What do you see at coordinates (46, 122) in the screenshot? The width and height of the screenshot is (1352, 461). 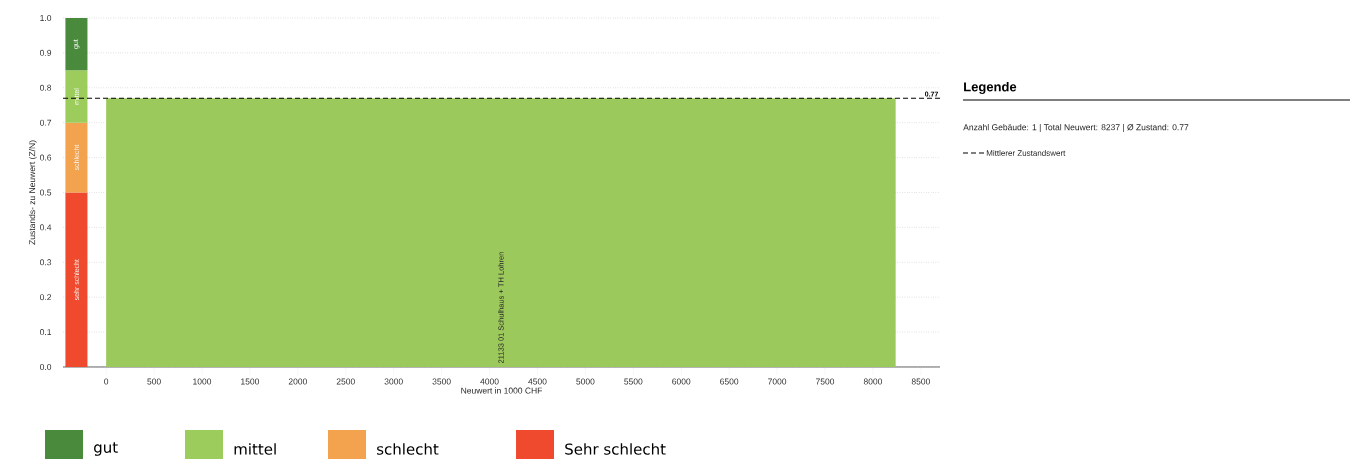 I see `y-tick-label: 0.7` at bounding box center [46, 122].